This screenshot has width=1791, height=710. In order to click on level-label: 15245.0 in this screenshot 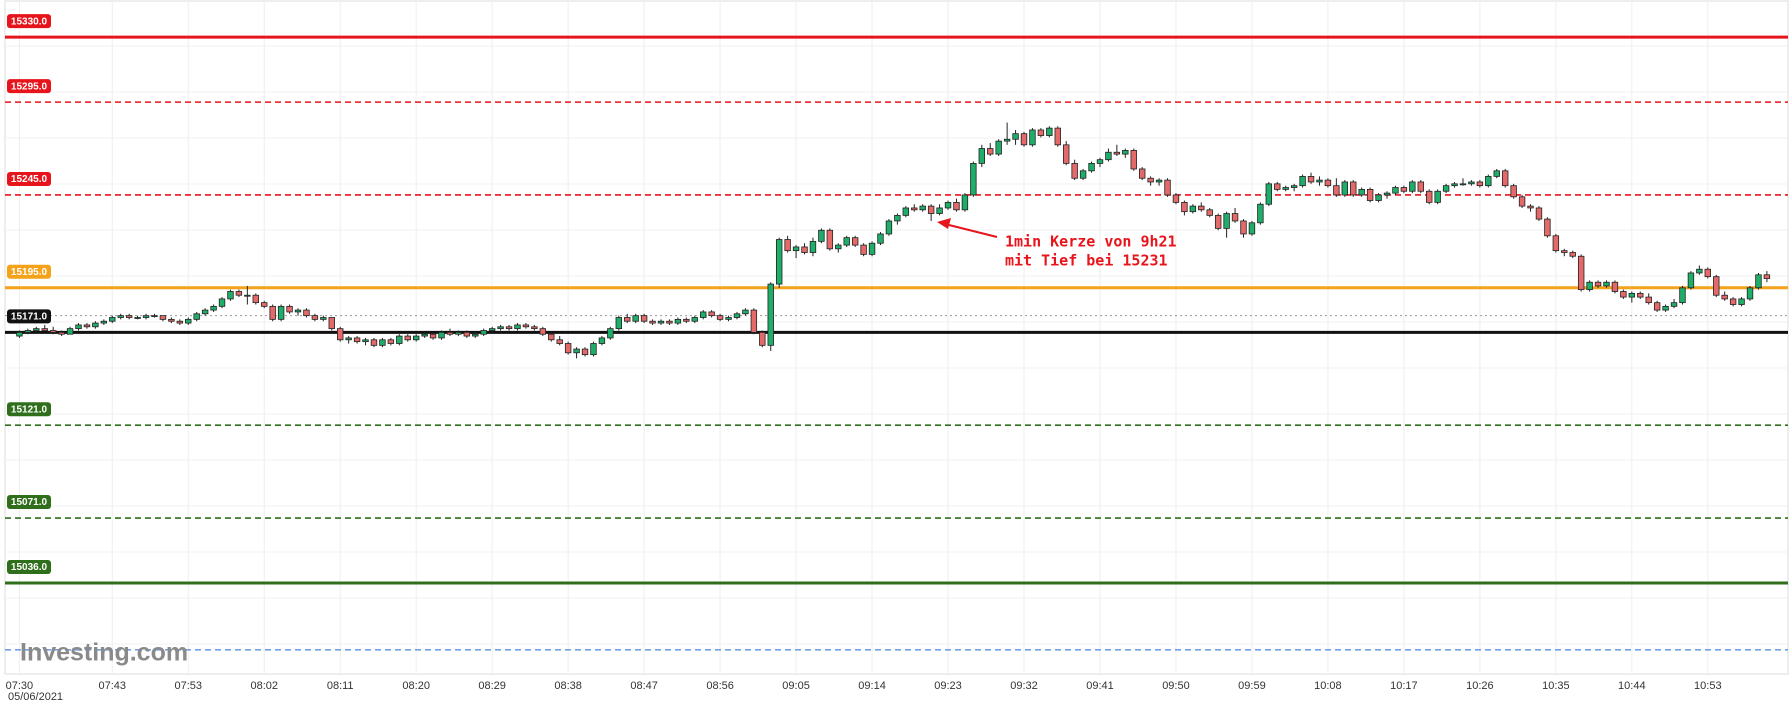, I will do `click(29, 179)`.